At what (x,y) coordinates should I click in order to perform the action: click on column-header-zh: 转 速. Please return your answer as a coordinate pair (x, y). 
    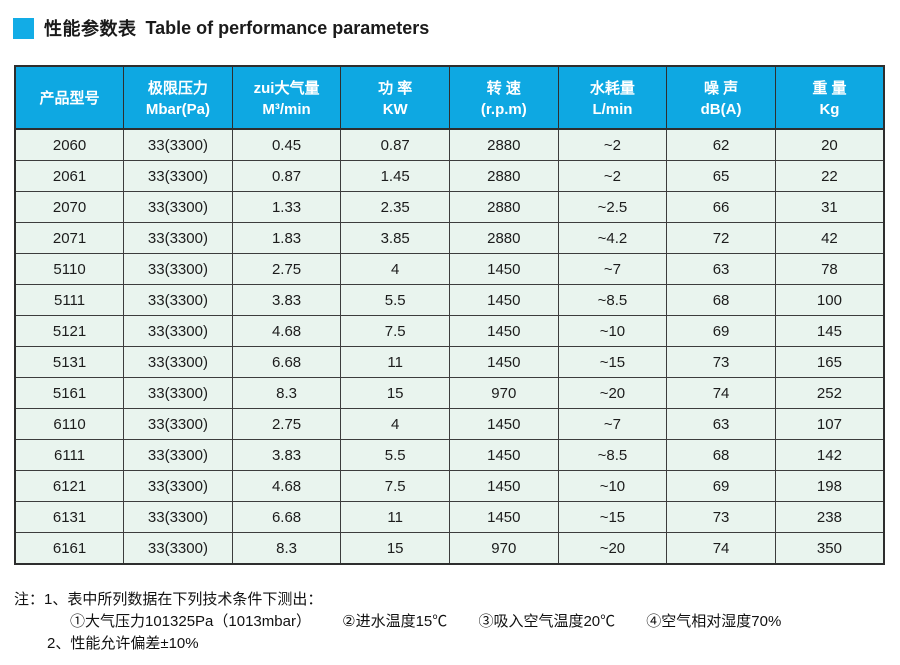
    Looking at the image, I should click on (503, 88).